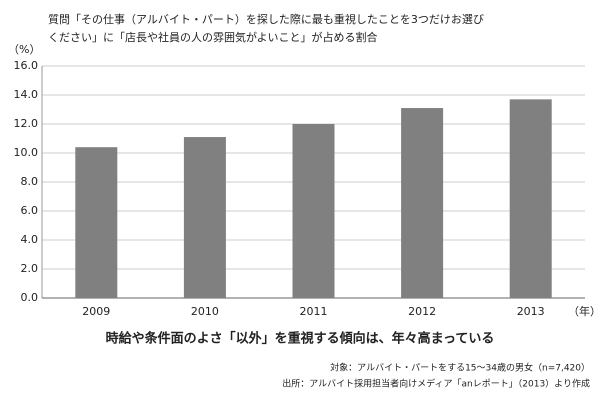 The image size is (600, 417). I want to click on chart-title: ください」に「店長や社員の人の雰囲気がよいこと」が占める割合, so click(212, 37).